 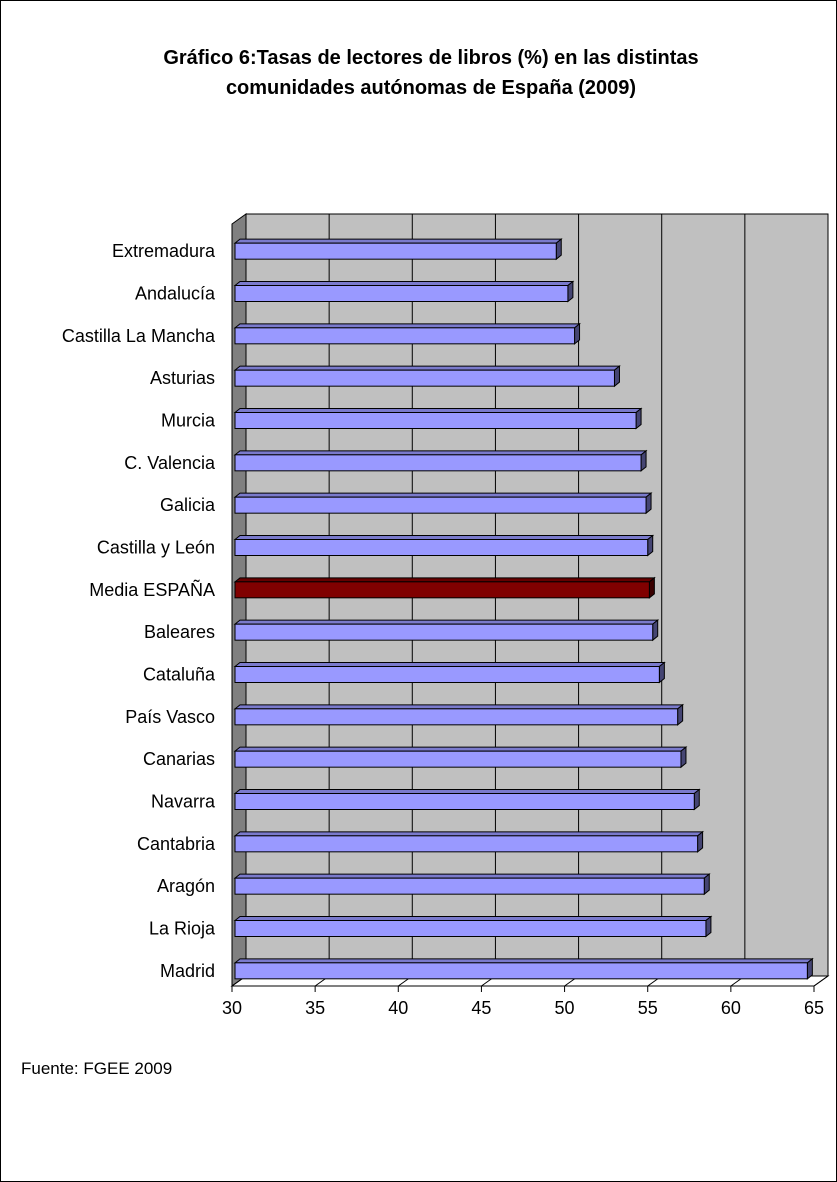 What do you see at coordinates (188, 421) in the screenshot?
I see `category-label: Murcia` at bounding box center [188, 421].